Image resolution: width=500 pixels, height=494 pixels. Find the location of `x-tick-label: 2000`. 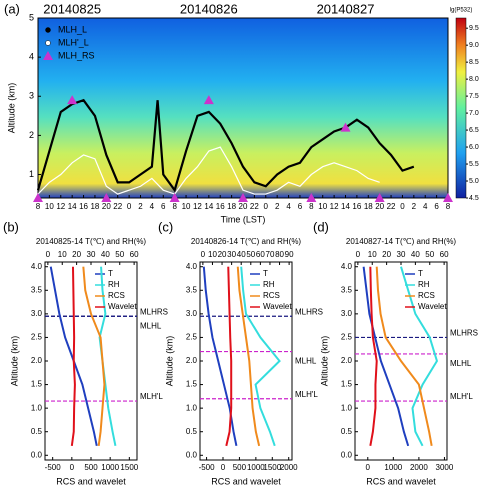

x-tick-label: 2000 is located at coordinates (289, 467).